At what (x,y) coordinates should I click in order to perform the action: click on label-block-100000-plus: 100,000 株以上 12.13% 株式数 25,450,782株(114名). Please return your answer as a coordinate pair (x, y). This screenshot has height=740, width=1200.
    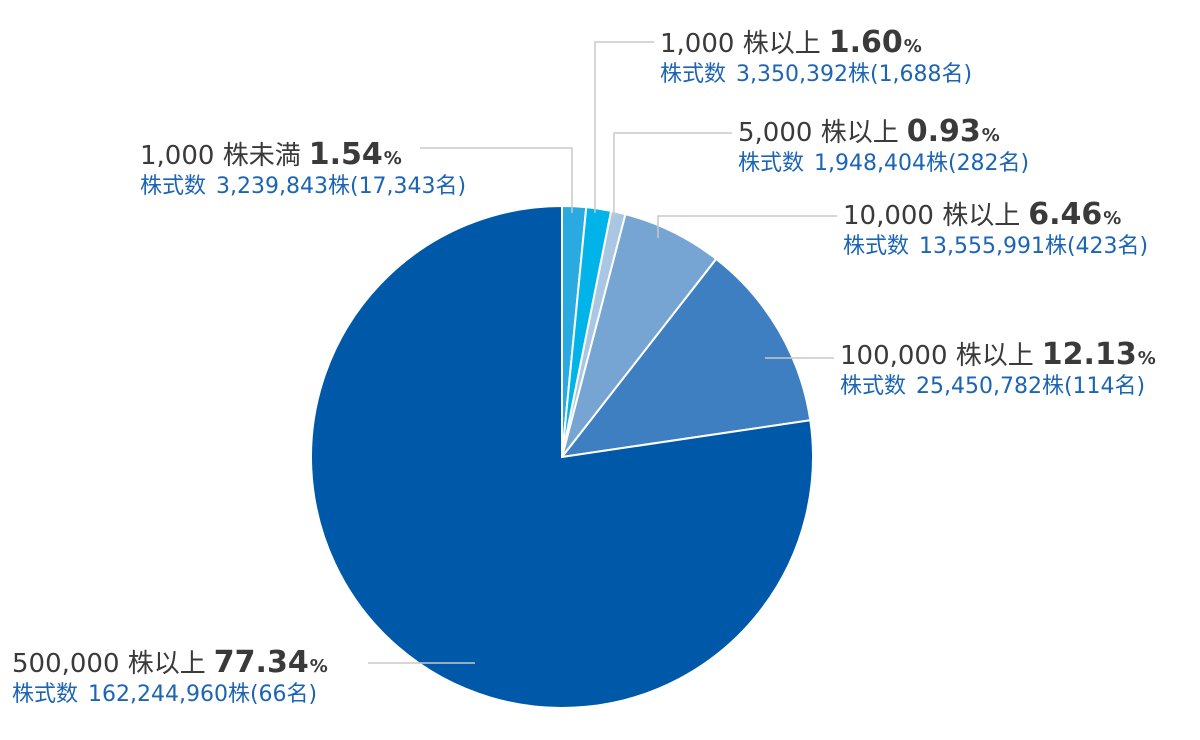
    Looking at the image, I should click on (998, 369).